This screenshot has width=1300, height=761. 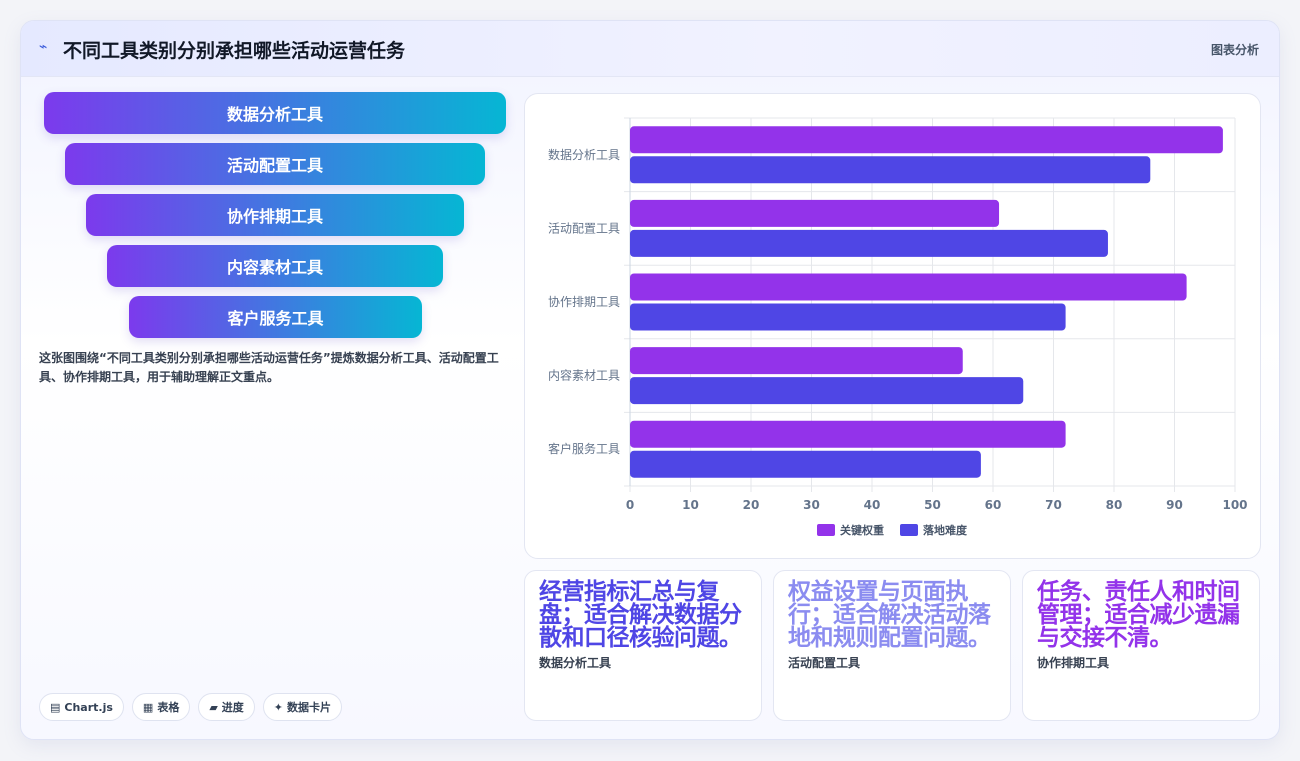 What do you see at coordinates (584, 375) in the screenshot?
I see `y-tick-label: 内容素材工具` at bounding box center [584, 375].